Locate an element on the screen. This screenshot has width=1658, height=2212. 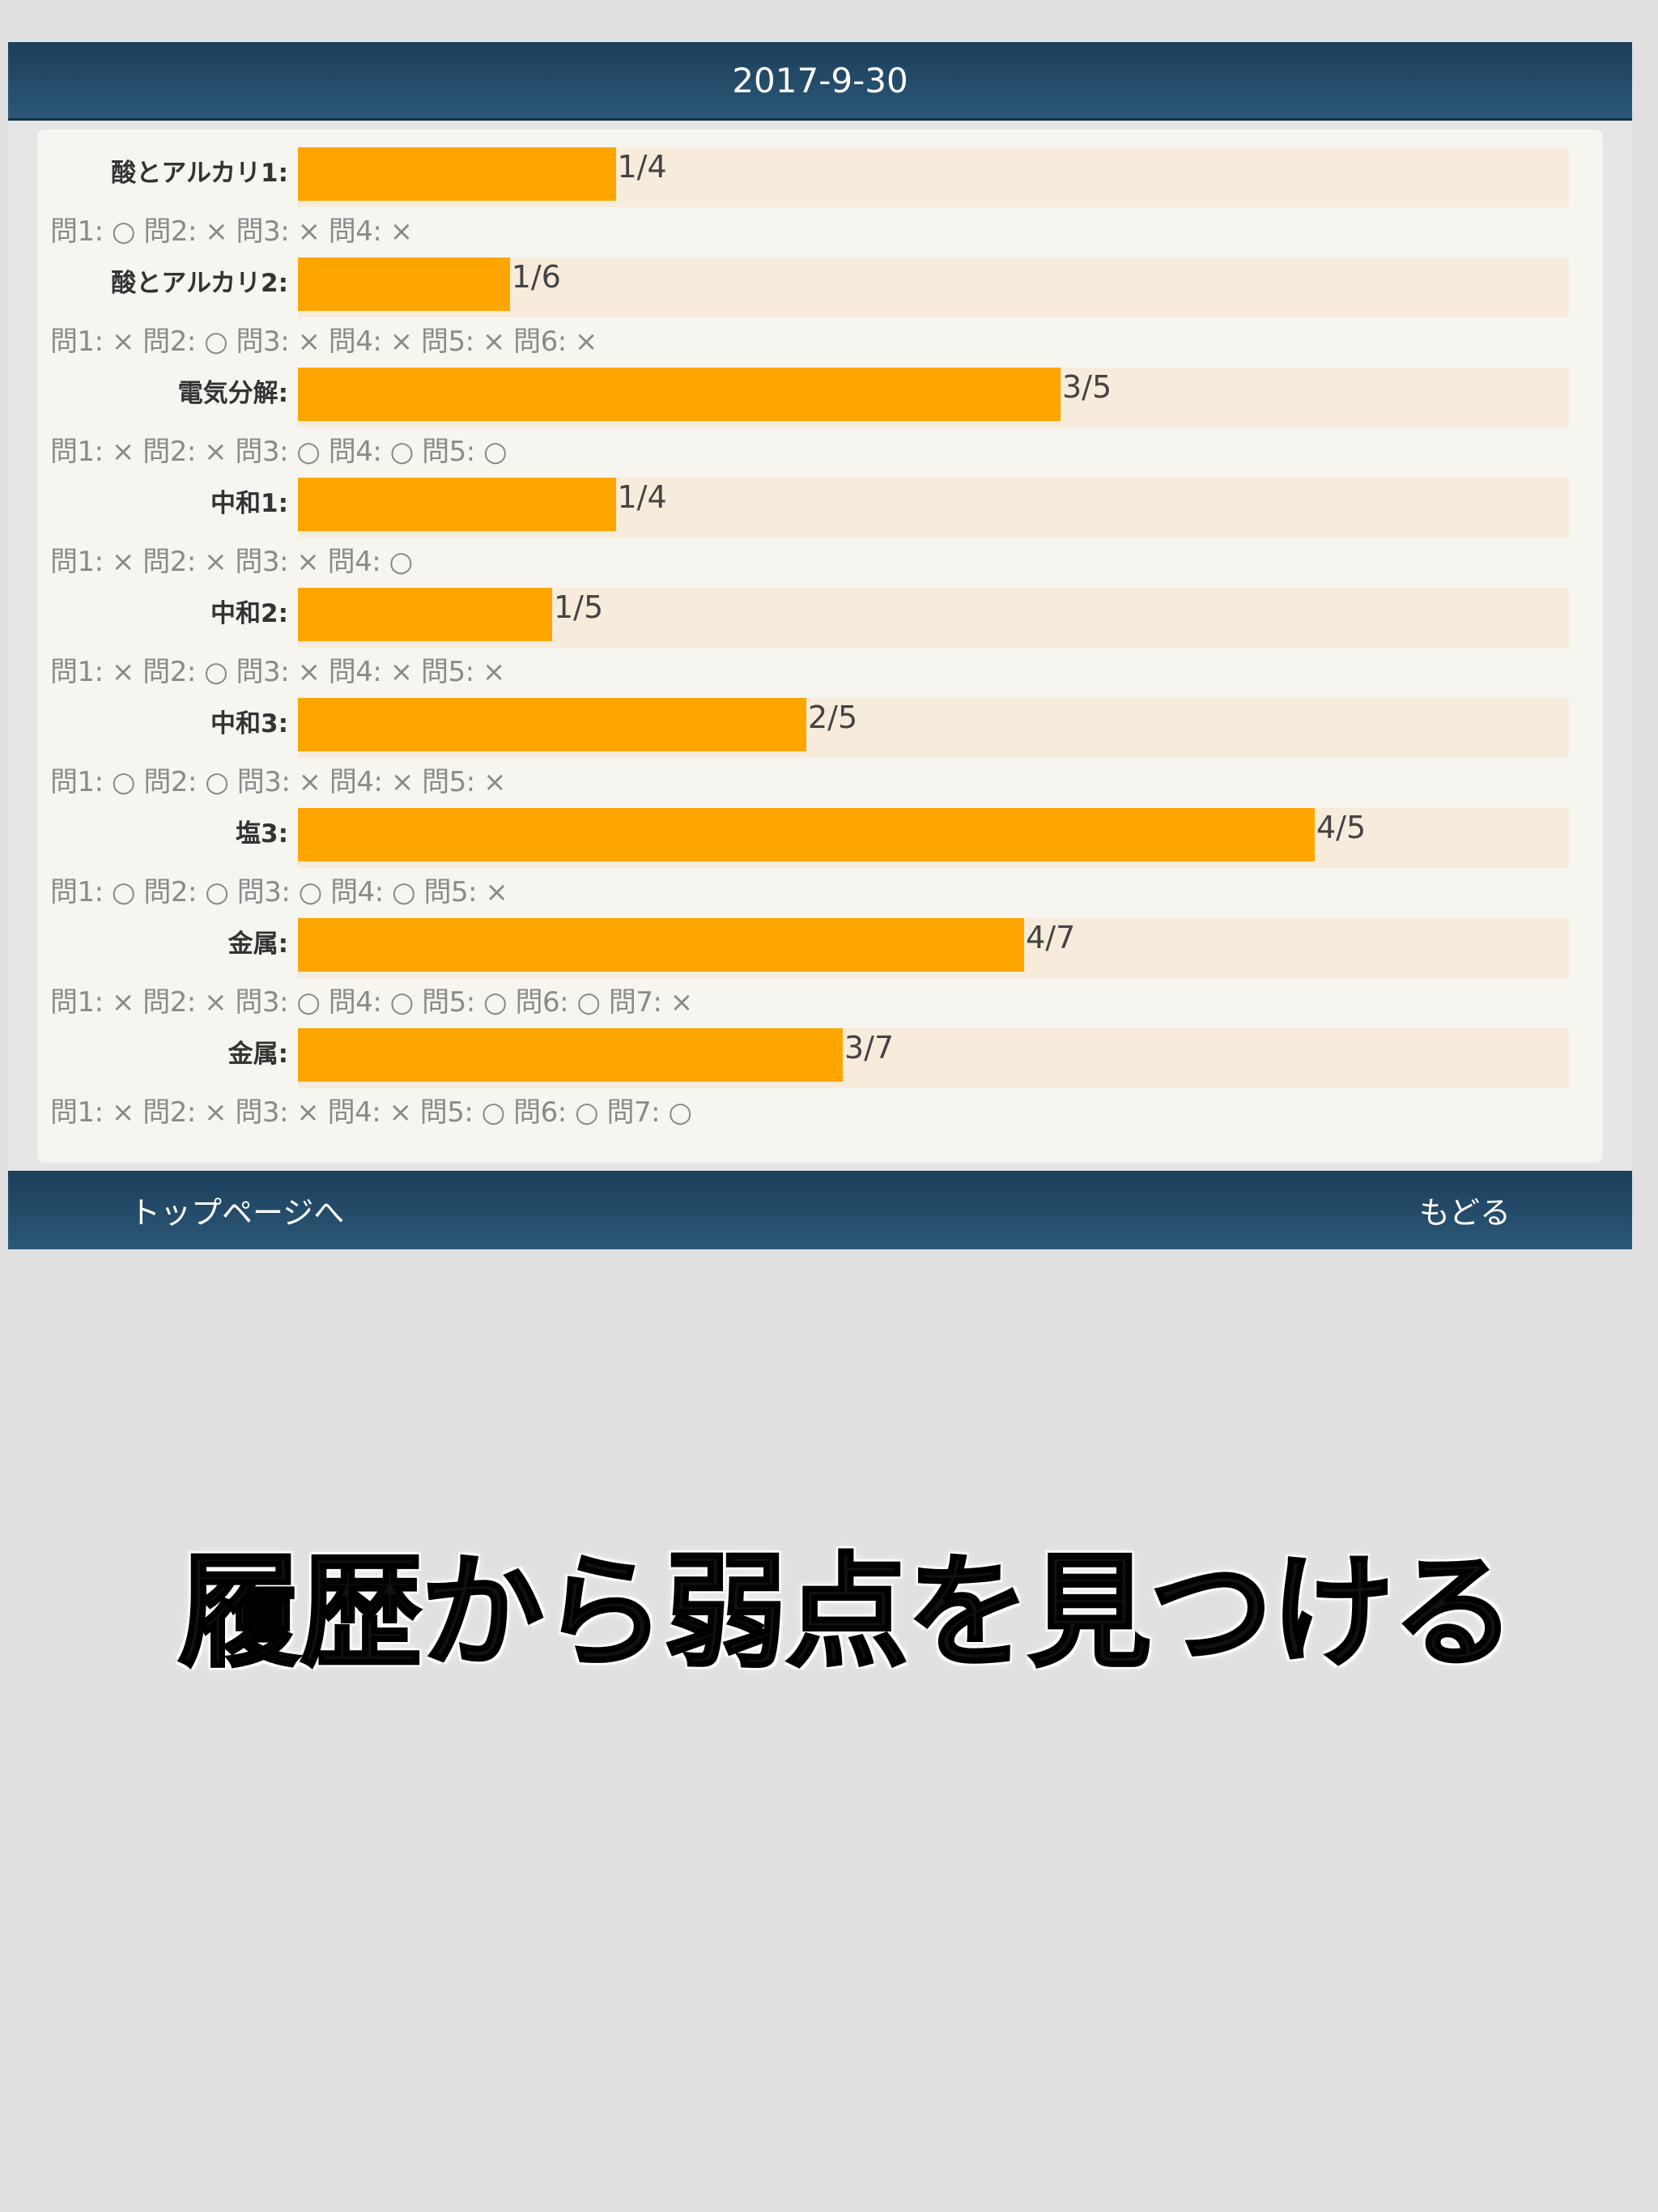
topic-label: 中和2: is located at coordinates (249, 614).